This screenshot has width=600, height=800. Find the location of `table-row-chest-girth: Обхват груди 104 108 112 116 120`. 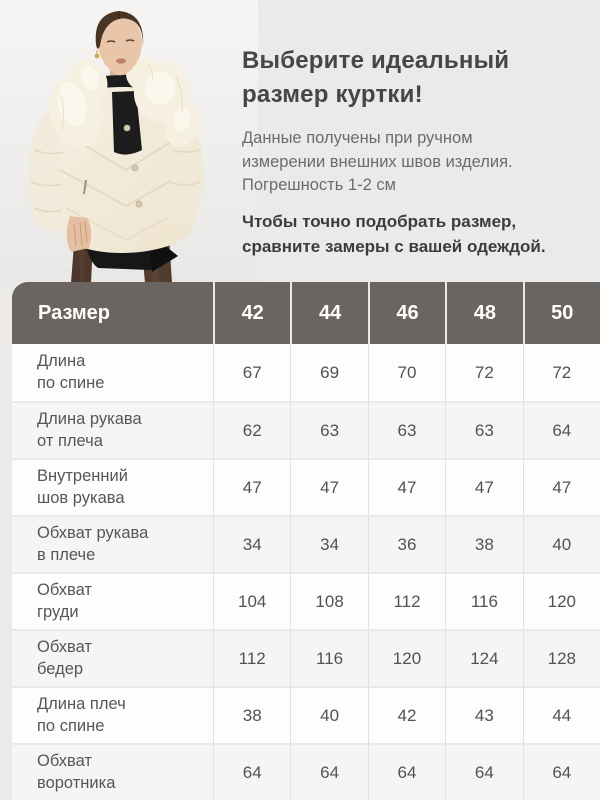

table-row-chest-girth: Обхват груди 104 108 112 116 120 is located at coordinates (306, 600).